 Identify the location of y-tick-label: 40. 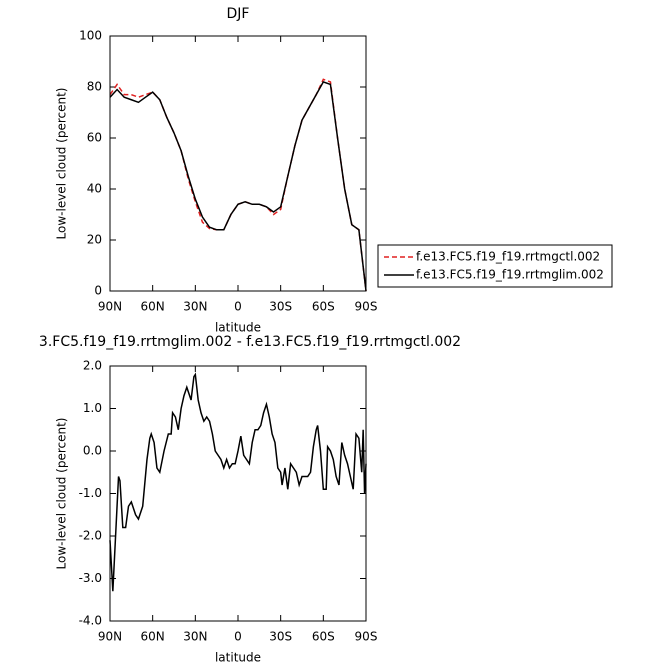
(94, 189).